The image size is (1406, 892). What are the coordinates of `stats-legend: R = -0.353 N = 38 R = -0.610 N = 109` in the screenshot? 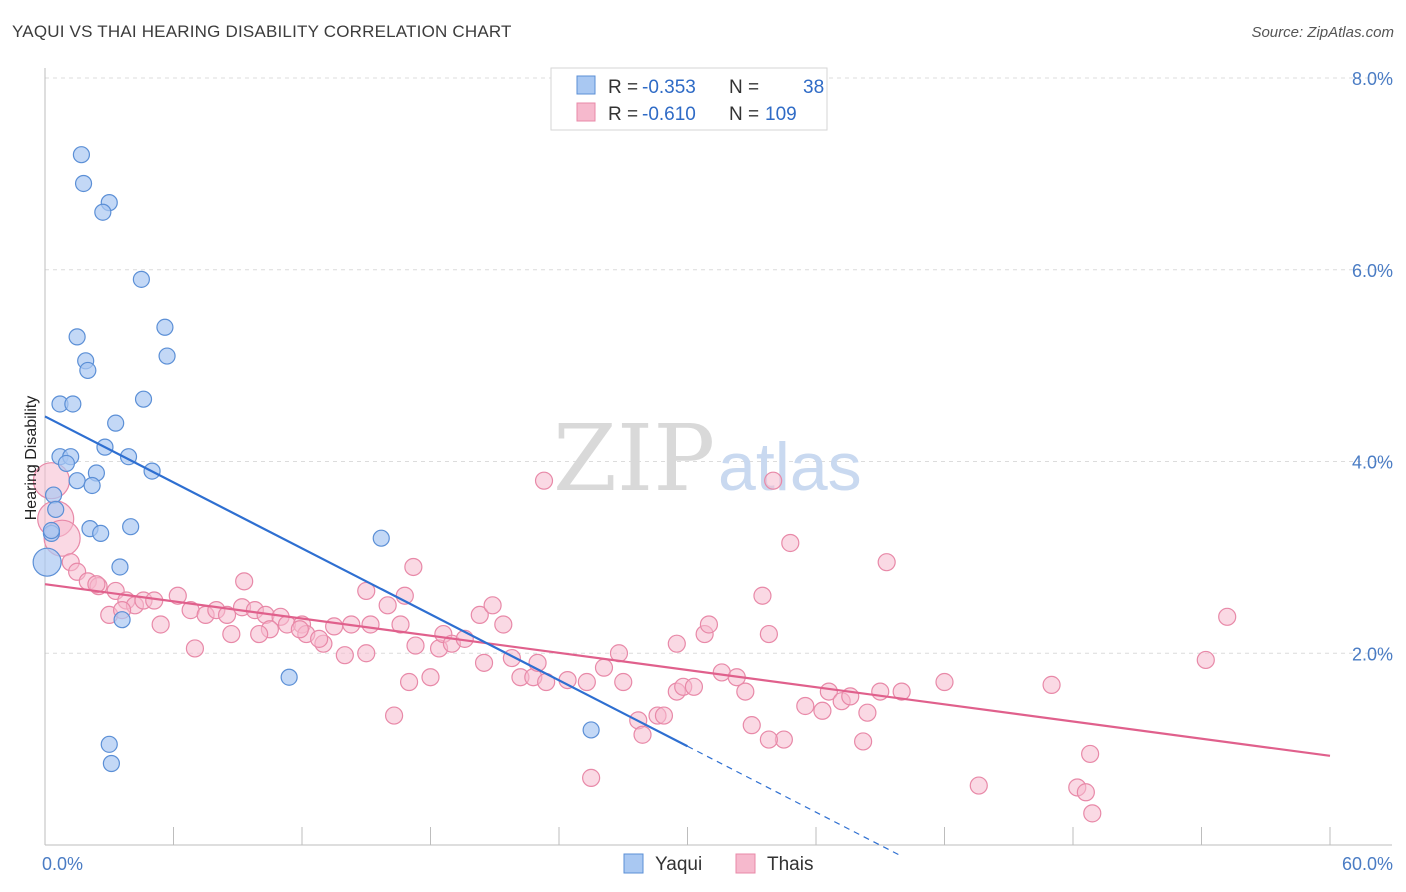 It's located at (689, 99).